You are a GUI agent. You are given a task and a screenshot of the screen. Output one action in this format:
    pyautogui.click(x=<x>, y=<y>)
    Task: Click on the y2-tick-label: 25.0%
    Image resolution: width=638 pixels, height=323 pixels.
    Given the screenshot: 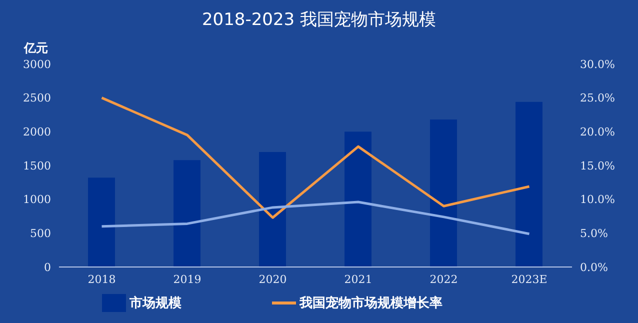 What is the action you would take?
    pyautogui.click(x=597, y=98)
    